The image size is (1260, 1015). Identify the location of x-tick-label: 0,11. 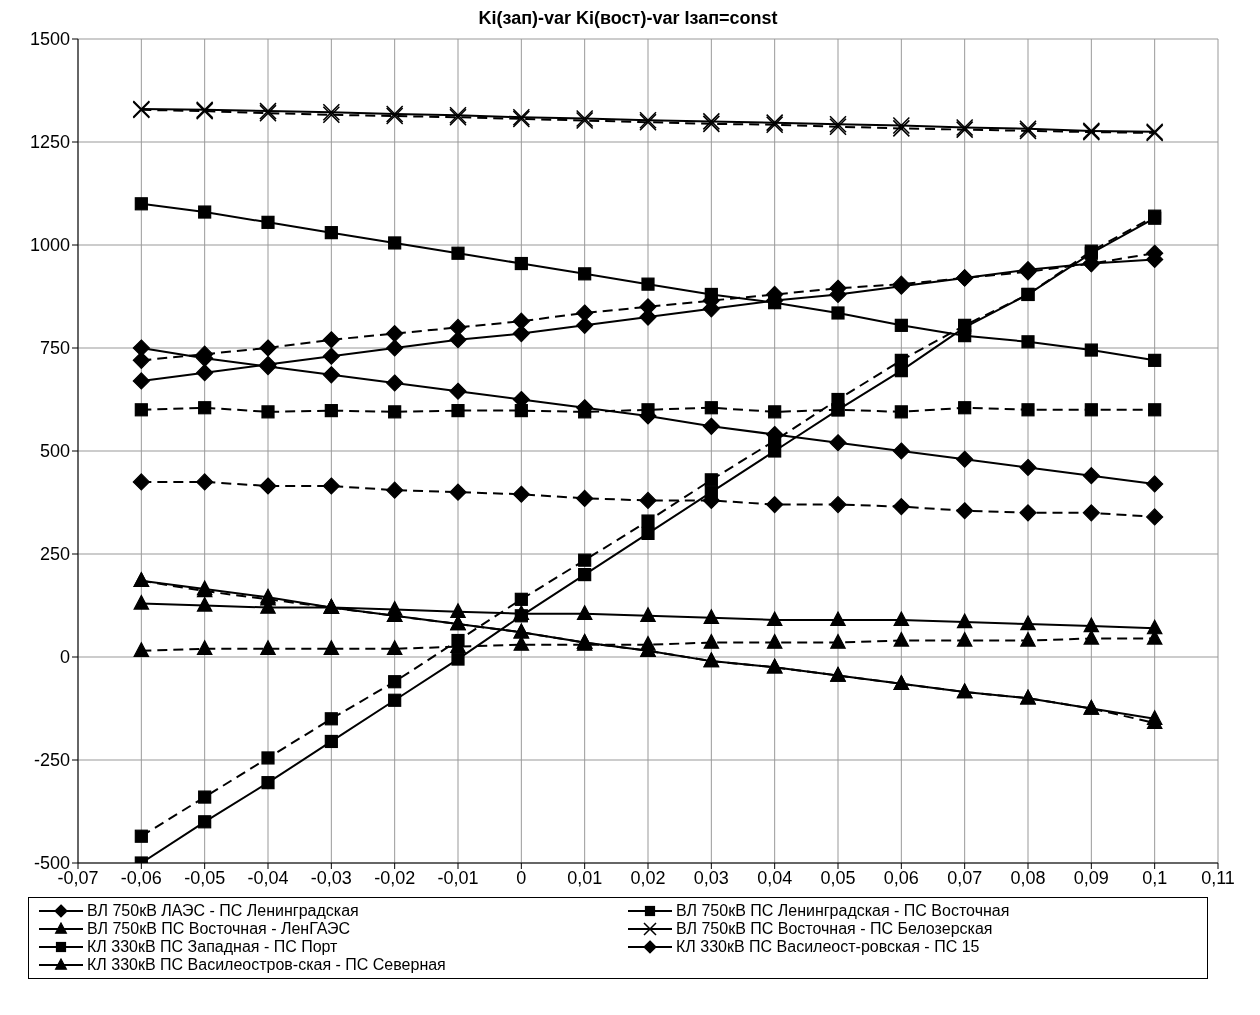
(1218, 877).